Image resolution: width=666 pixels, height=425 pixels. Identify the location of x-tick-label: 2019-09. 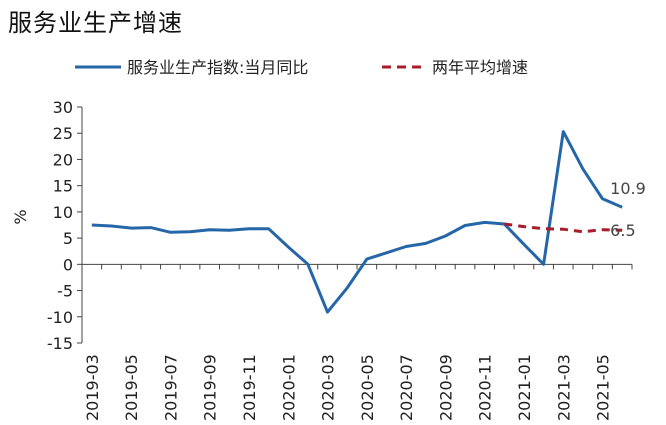
(210, 387).